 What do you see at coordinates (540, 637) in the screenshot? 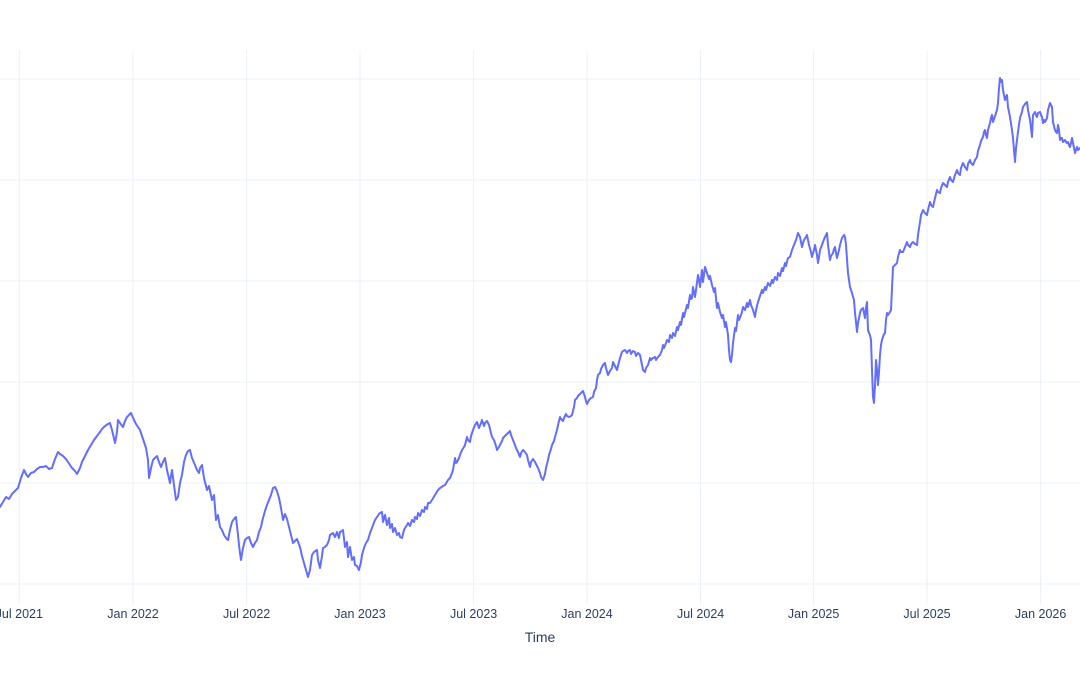
I see `x-axis-title: Time` at bounding box center [540, 637].